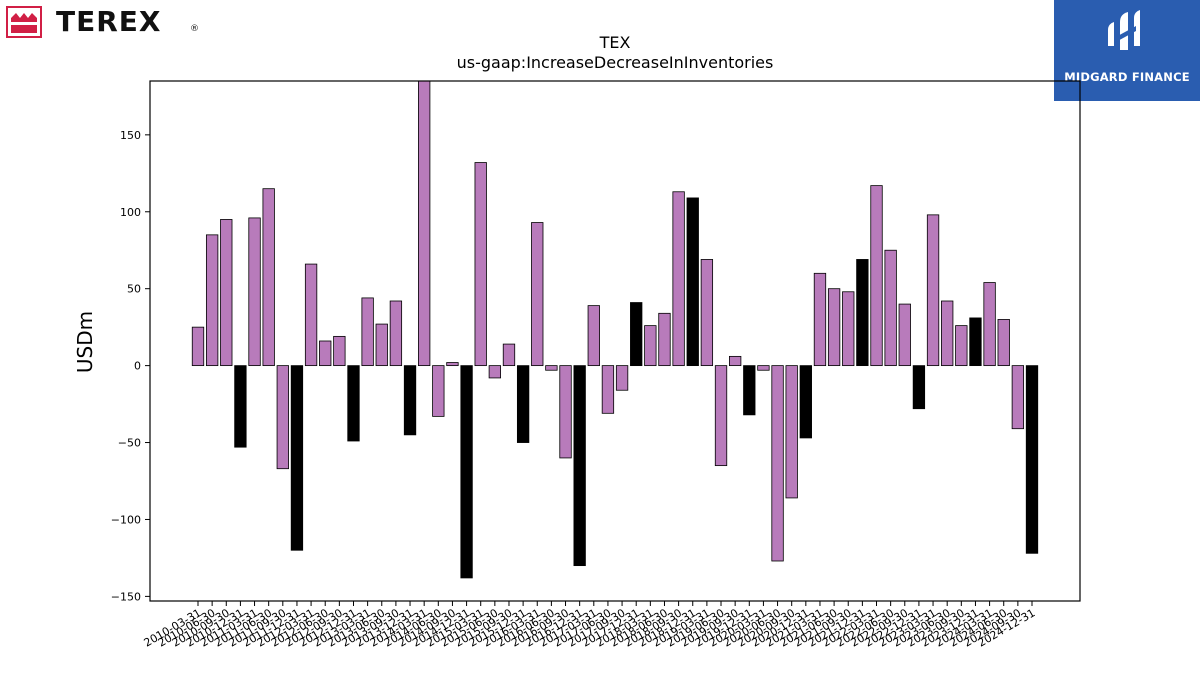  Describe the element at coordinates (134, 289) in the screenshot. I see `y-tick-label: 50` at that location.